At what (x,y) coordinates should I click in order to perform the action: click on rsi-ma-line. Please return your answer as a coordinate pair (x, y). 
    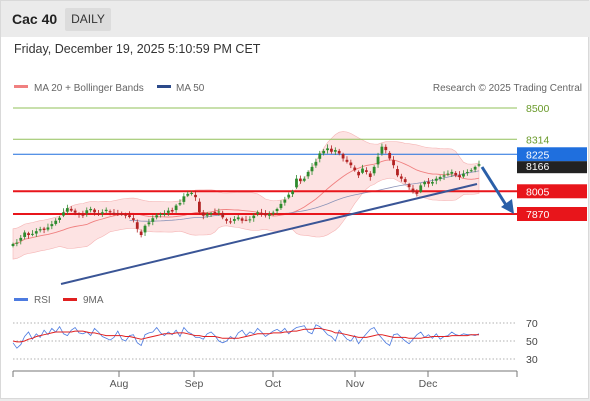
    Looking at the image, I should click on (245, 335).